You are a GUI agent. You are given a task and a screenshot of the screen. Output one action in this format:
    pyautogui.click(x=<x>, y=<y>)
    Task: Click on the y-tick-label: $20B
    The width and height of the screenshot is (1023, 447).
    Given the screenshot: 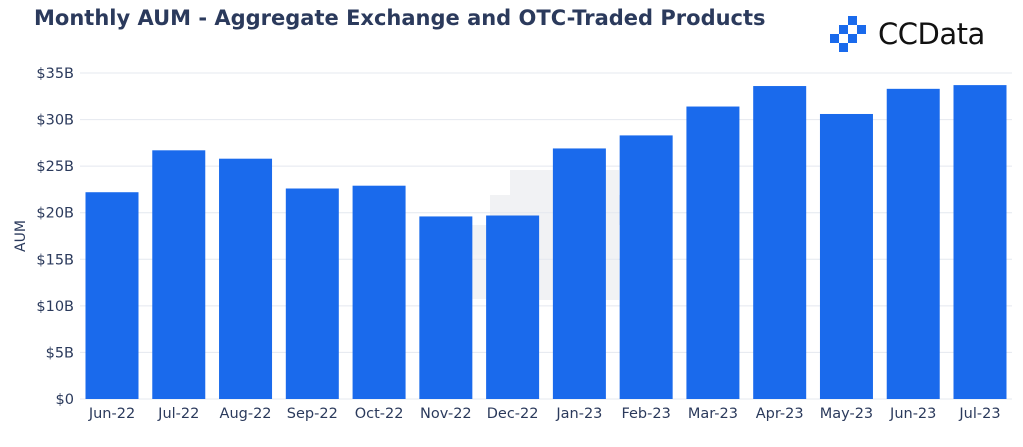 What is the action you would take?
    pyautogui.click(x=55, y=214)
    